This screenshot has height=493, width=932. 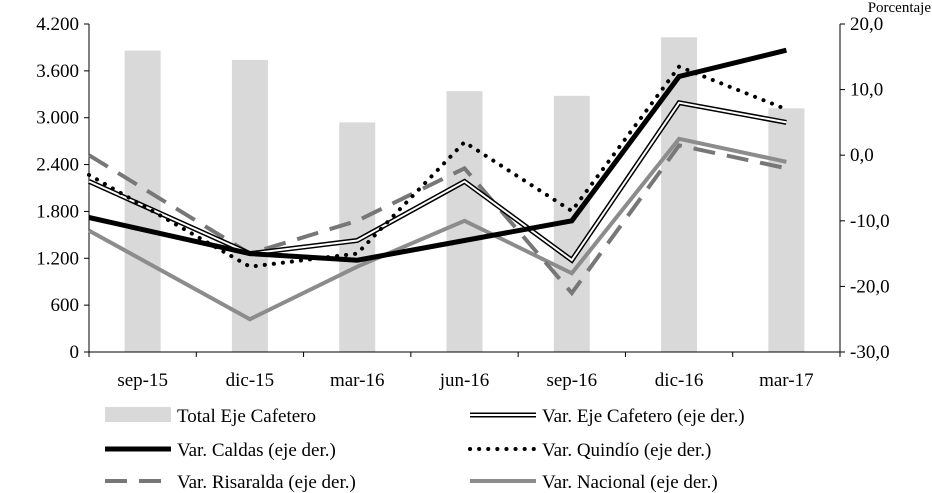 What do you see at coordinates (870, 352) in the screenshot?
I see `right-tick-label: -30,0` at bounding box center [870, 352].